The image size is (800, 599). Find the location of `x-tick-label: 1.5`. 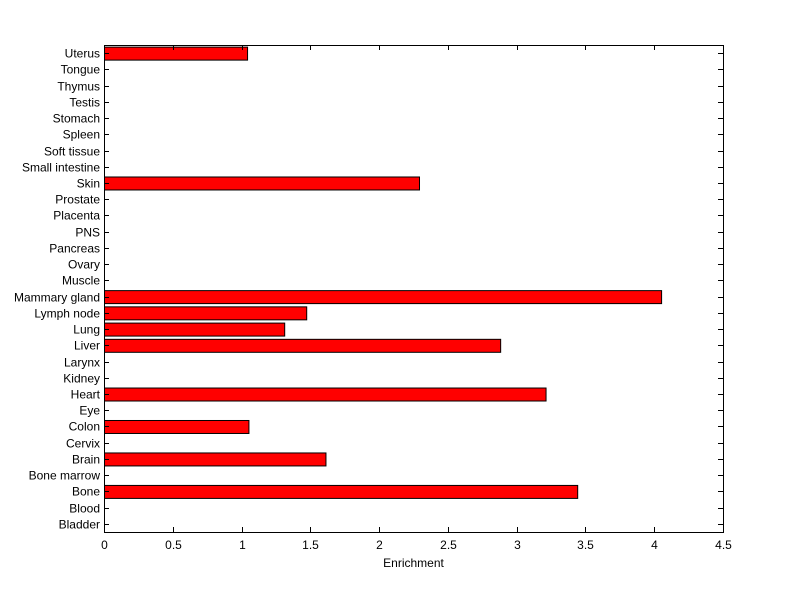

x-tick-label: 1.5 is located at coordinates (310, 545).